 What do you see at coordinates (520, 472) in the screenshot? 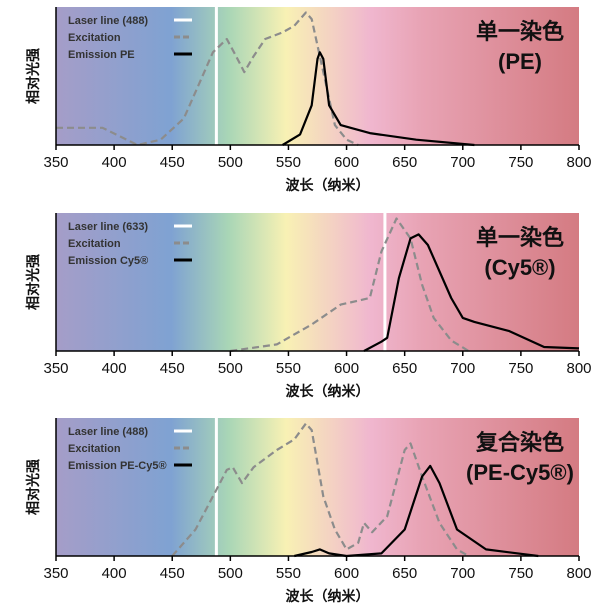
I see `chart-subtitle: (PE-Cy5®)` at bounding box center [520, 472].